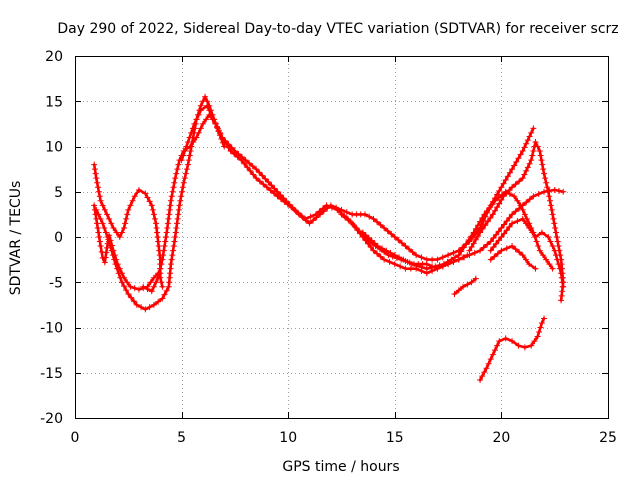 The width and height of the screenshot is (640, 480). Describe the element at coordinates (54, 57) in the screenshot. I see `y-tick-label: 20` at that location.